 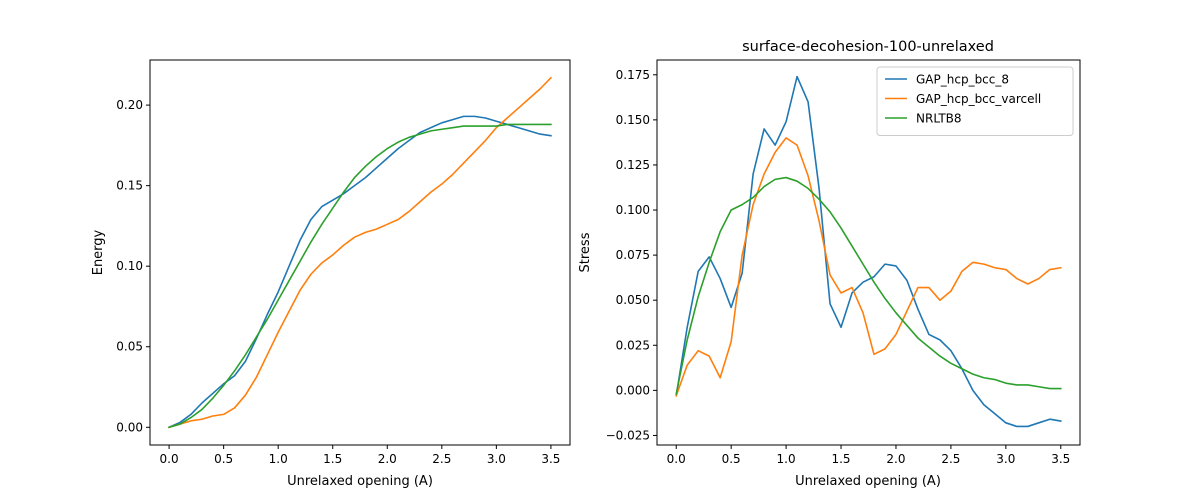 I want to click on stress-x-tick-label: 2.5, so click(x=950, y=459).